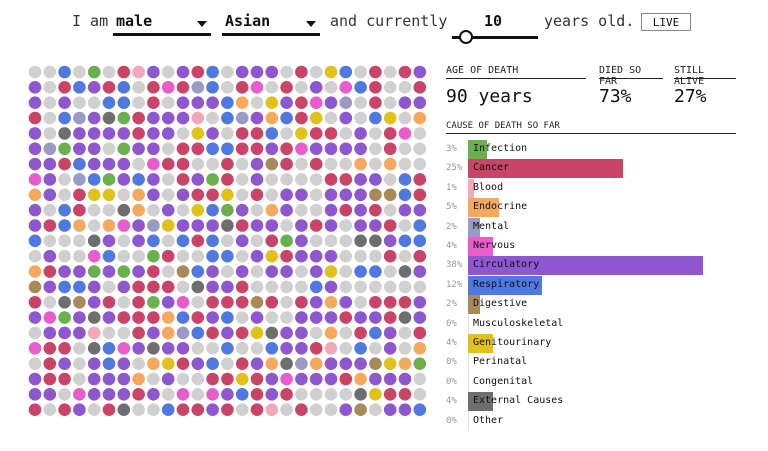 The height and width of the screenshot is (451, 768). I want to click on age-slider, so click(495, 37).